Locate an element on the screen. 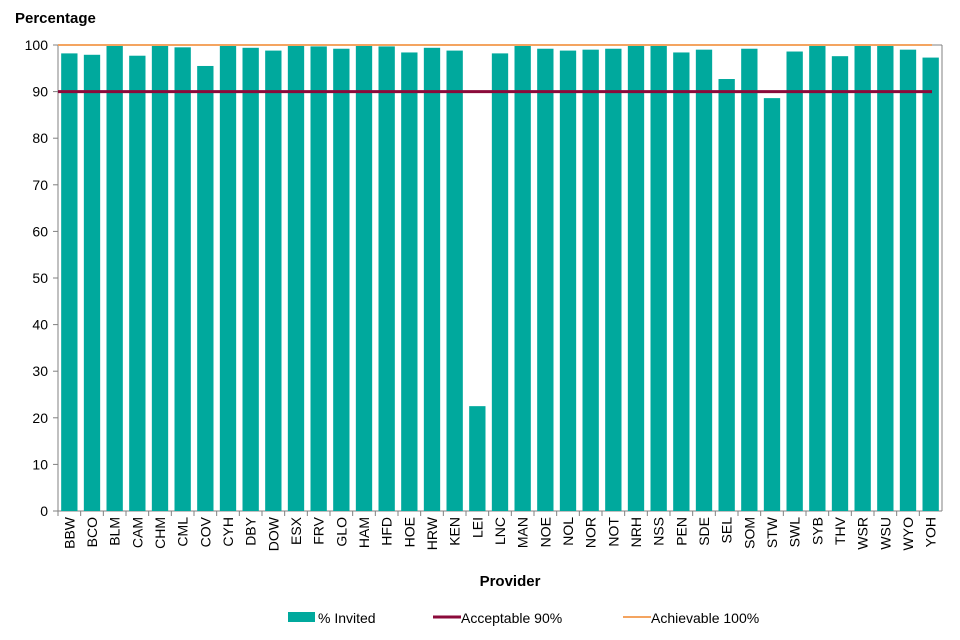 The width and height of the screenshot is (960, 640). x-tick-label: THV is located at coordinates (840, 530).